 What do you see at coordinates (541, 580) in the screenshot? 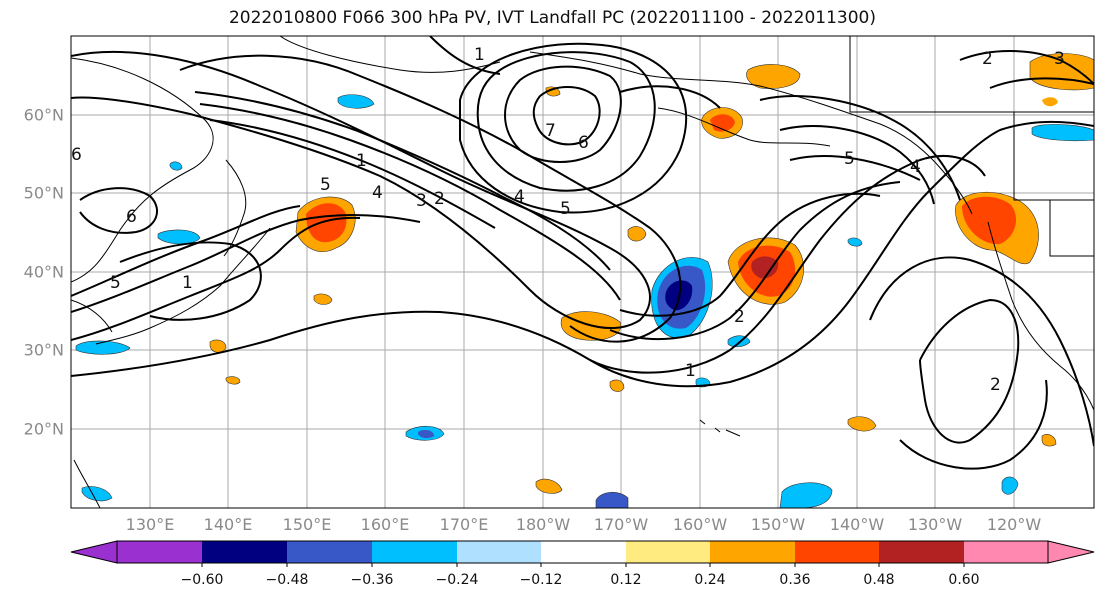
I see `colorbar-label: −0.12` at bounding box center [541, 580].